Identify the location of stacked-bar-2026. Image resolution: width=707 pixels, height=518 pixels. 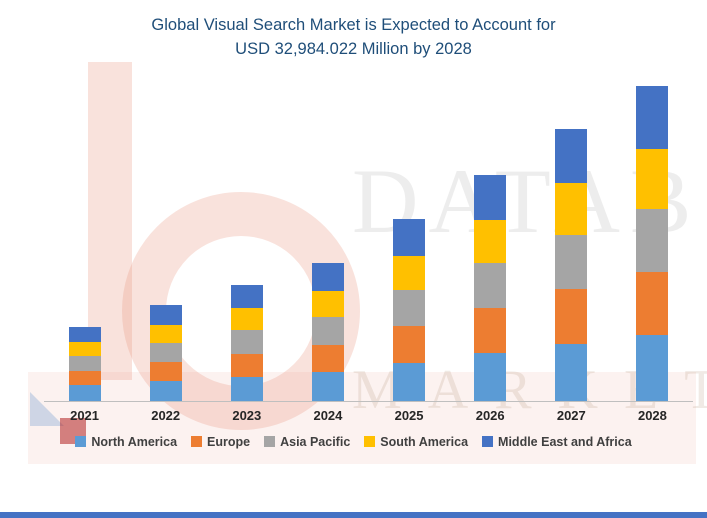
(490, 287).